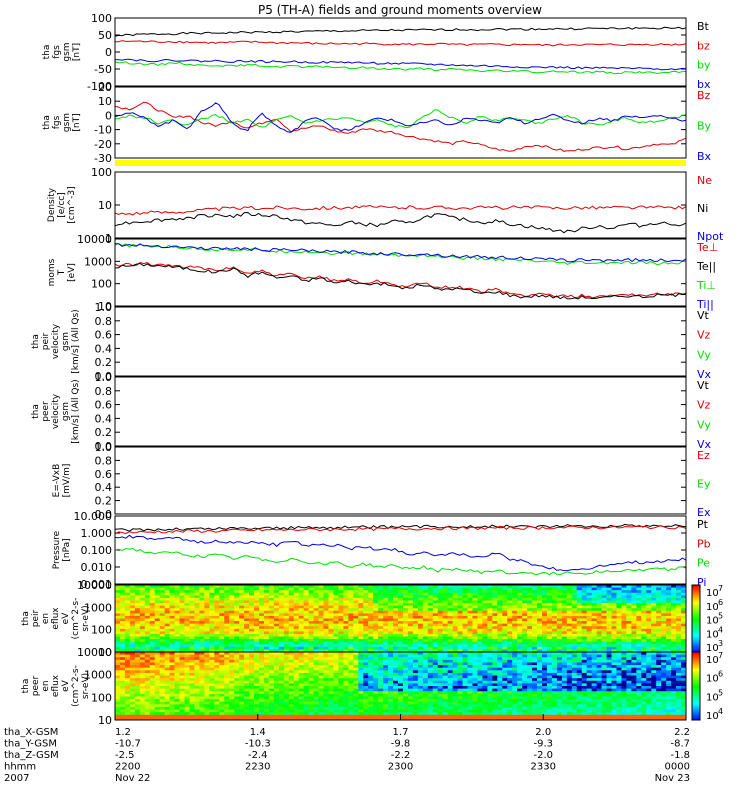 This screenshot has width=750, height=804. Describe the element at coordinates (67, 122) in the screenshot. I see `y-axis-label: gsm` at that location.